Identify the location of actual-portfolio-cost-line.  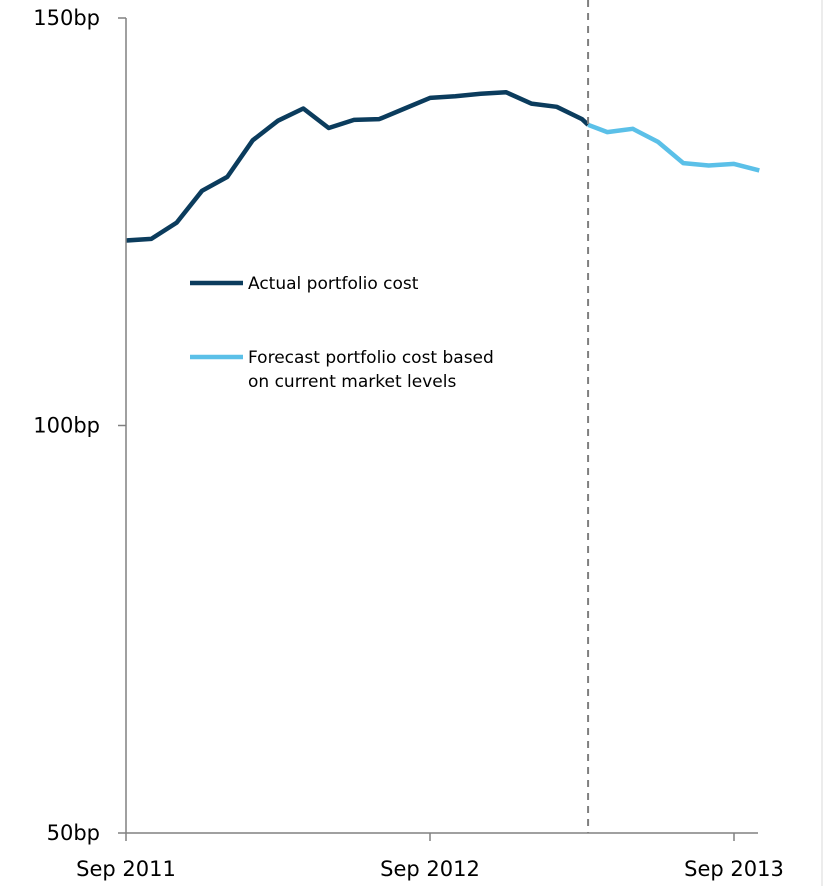
(357, 166).